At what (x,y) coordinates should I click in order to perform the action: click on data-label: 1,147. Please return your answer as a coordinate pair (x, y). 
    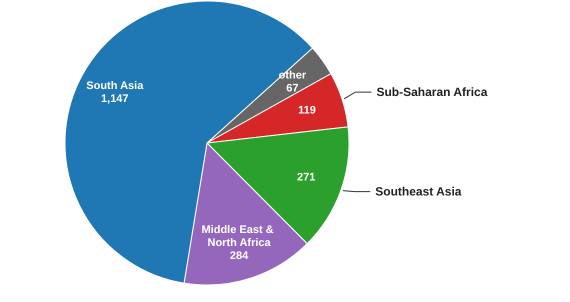
    Looking at the image, I should click on (115, 99).